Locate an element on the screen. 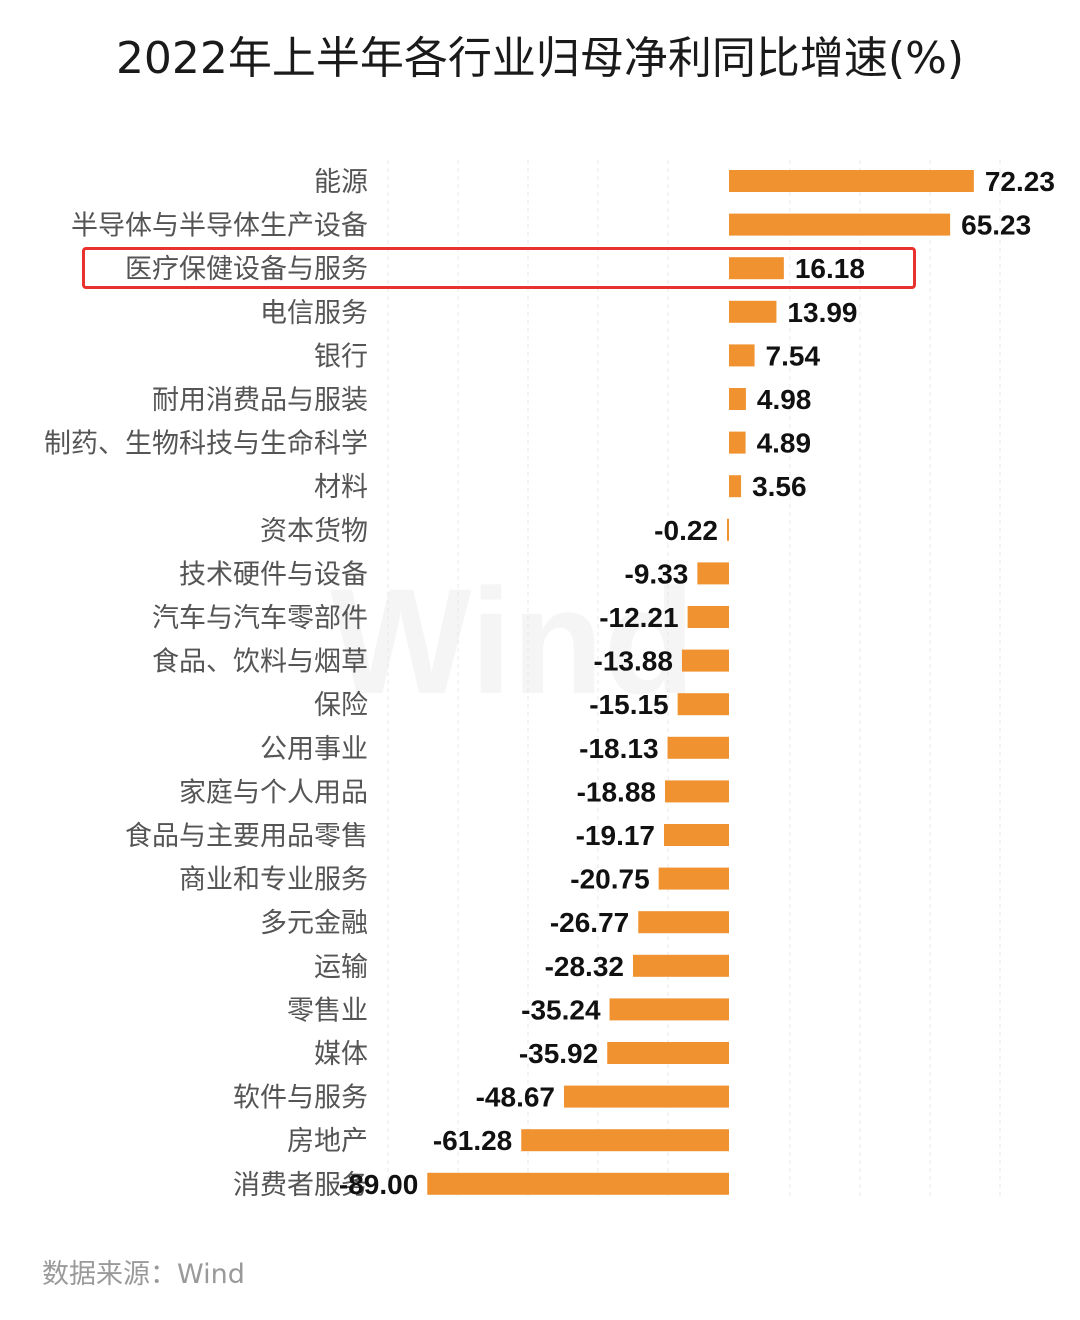  value-label: 3.56 is located at coordinates (779, 486).